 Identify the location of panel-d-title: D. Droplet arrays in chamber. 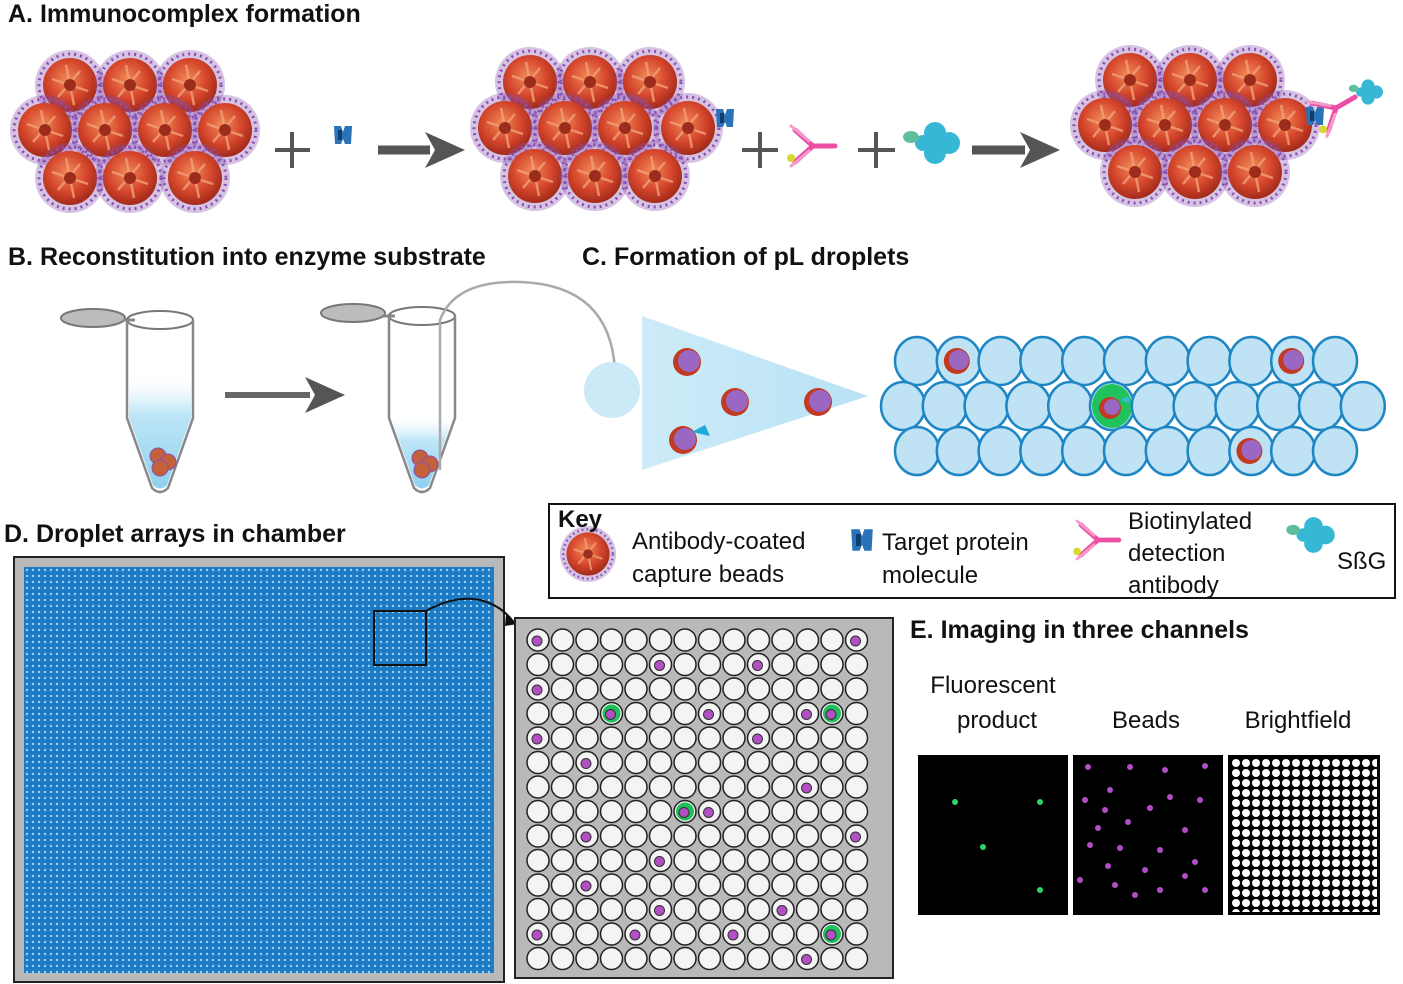
(175, 534).